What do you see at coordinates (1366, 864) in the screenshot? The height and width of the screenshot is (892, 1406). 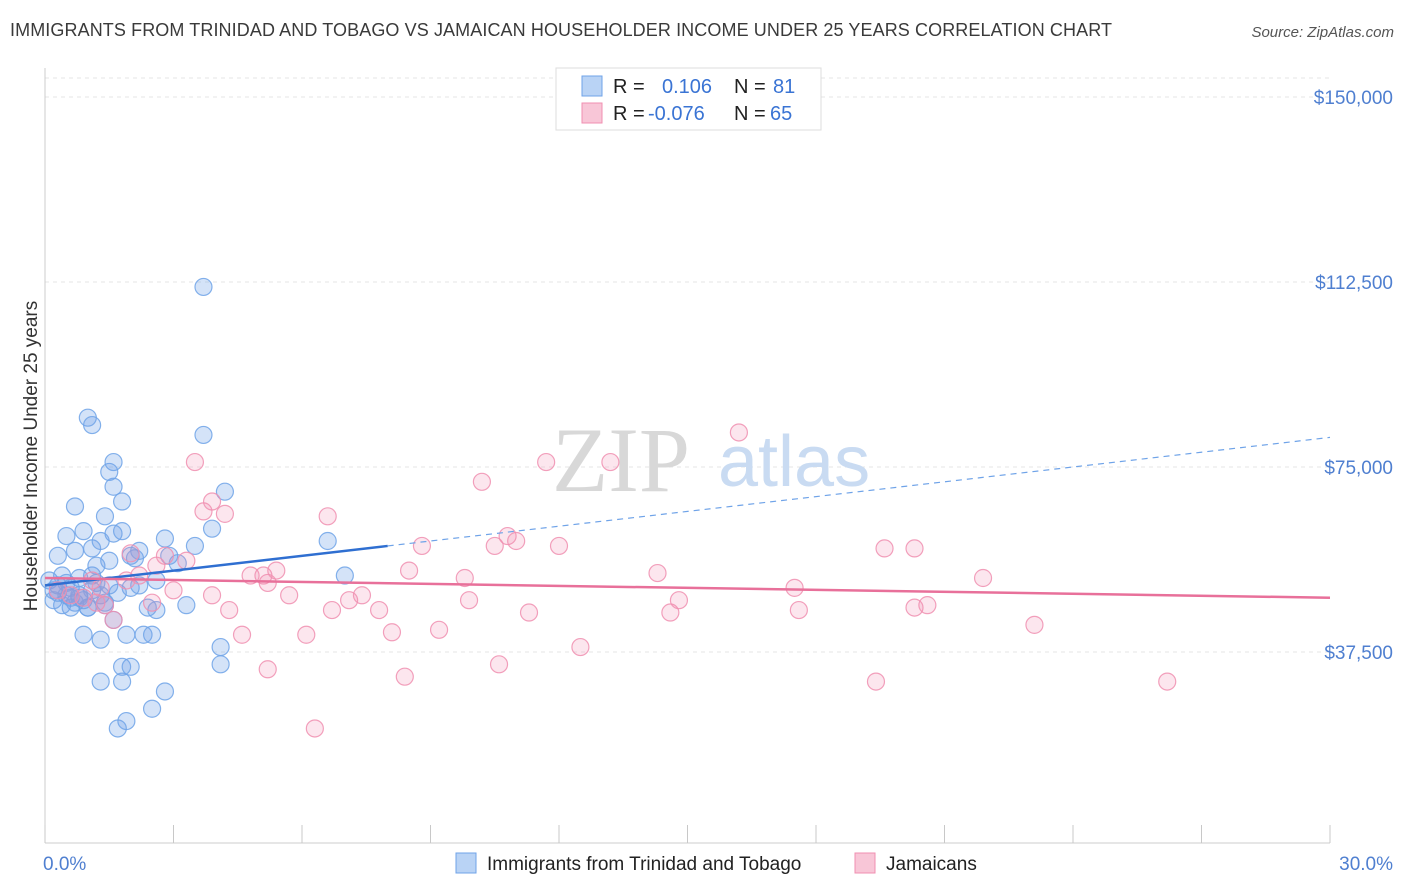 I see `x-tick-label-max: 30.0%` at bounding box center [1366, 864].